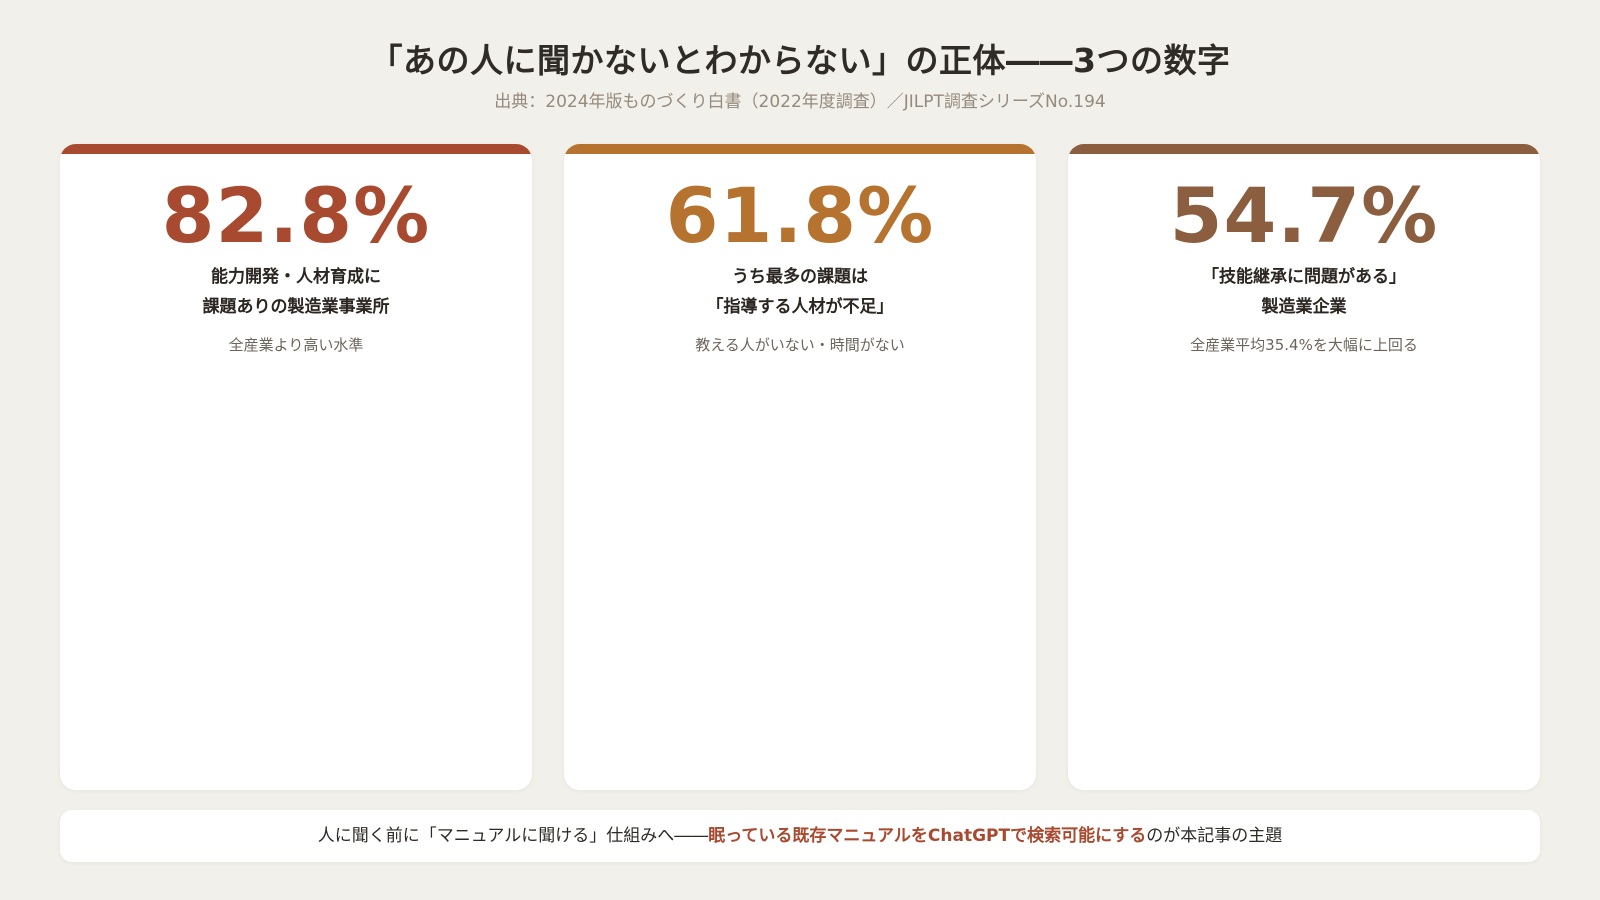  Describe the element at coordinates (1304, 215) in the screenshot. I see `stat-value: 54.7%` at that location.